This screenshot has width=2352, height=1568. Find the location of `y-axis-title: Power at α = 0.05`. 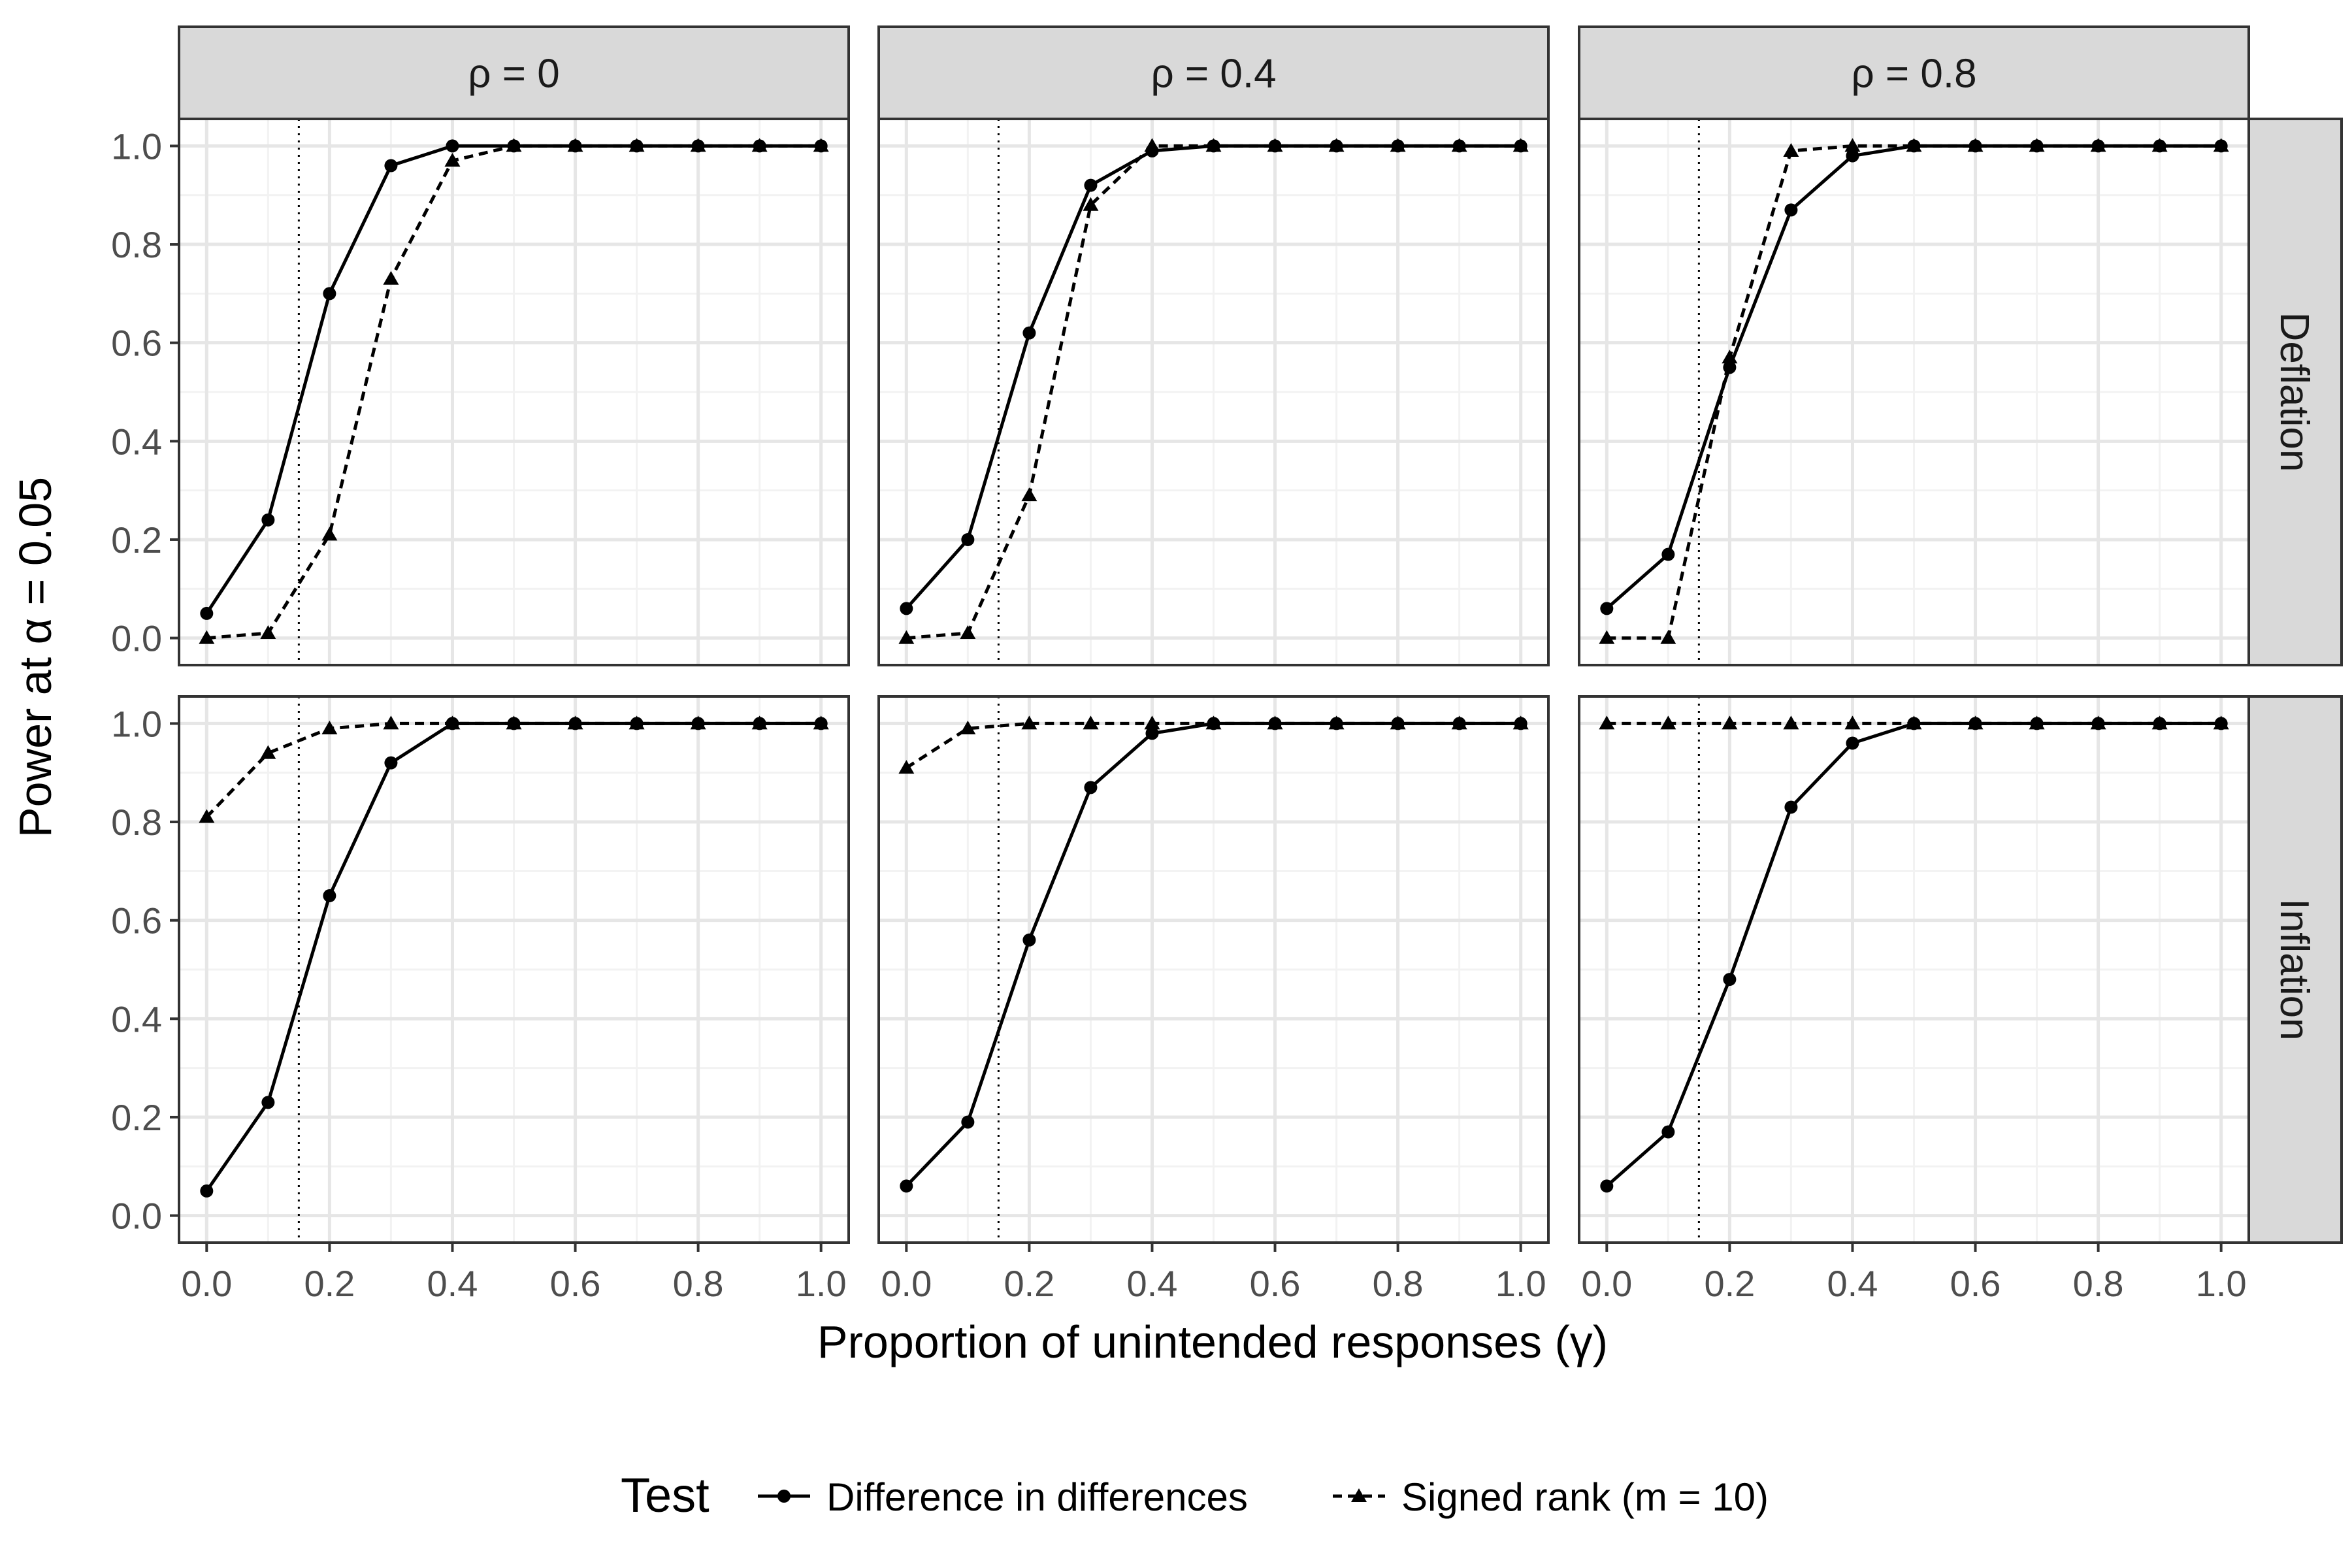

y-axis-title: Power at α = 0.05 is located at coordinates (35, 657).